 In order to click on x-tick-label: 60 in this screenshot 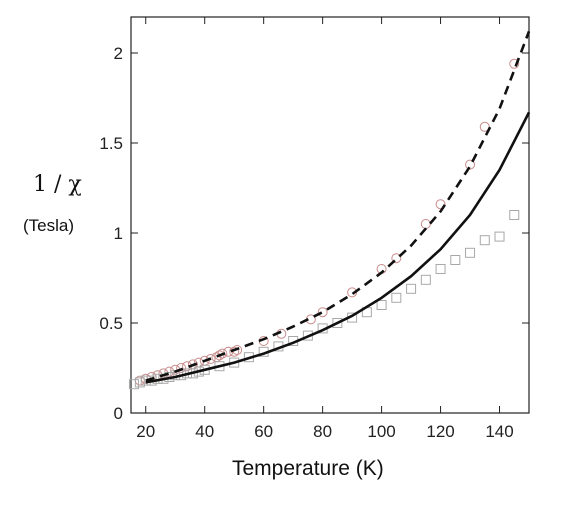, I will do `click(263, 431)`.